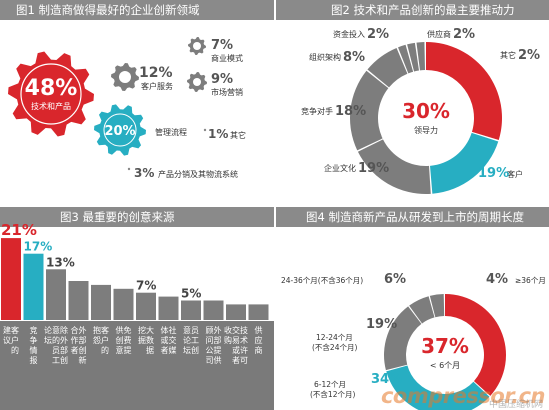 The height and width of the screenshot is (410, 549). Describe the element at coordinates (150, 350) in the screenshot. I see `svg-text: 据` at that location.